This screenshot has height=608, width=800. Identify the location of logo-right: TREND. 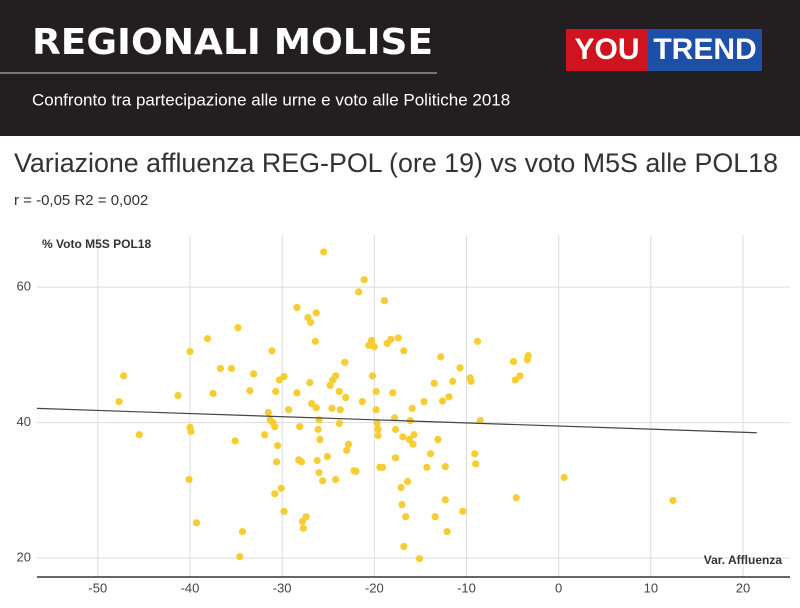
(704, 49).